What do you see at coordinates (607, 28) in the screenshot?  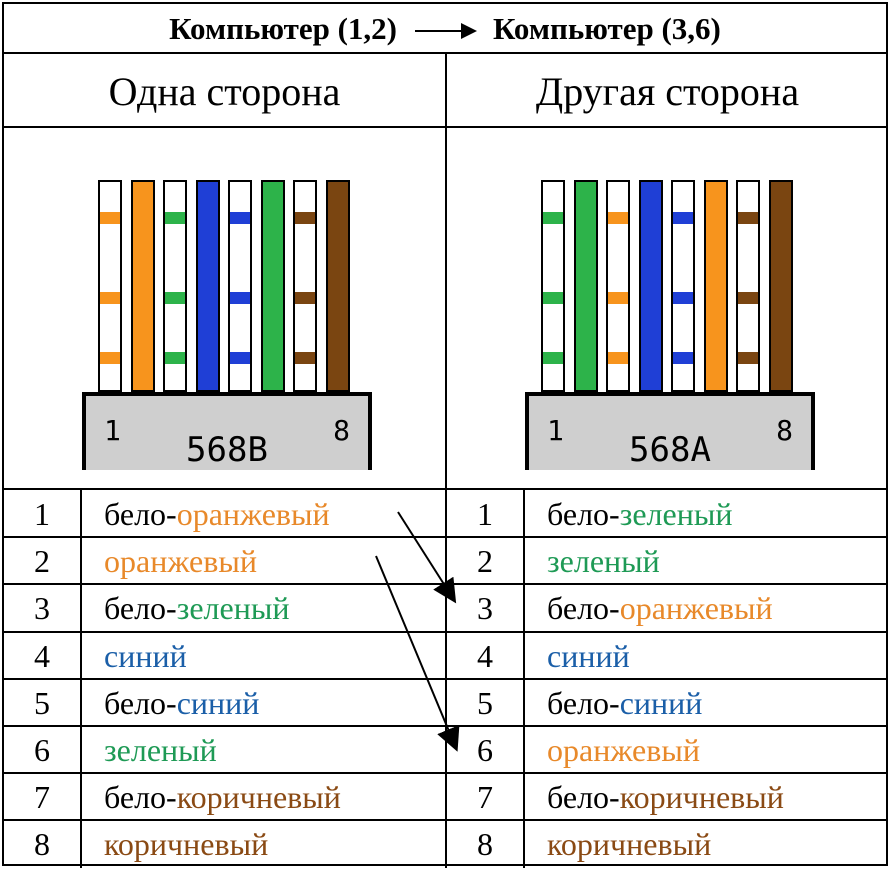 I see `header-right: Компьютер (3,6)` at bounding box center [607, 28].